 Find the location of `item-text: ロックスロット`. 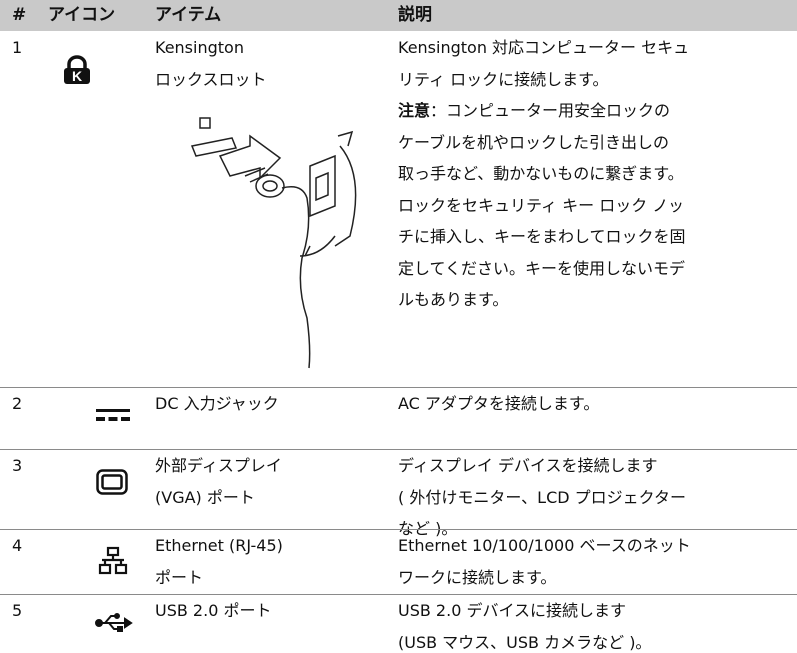

item-text: ロックスロット is located at coordinates (211, 79).